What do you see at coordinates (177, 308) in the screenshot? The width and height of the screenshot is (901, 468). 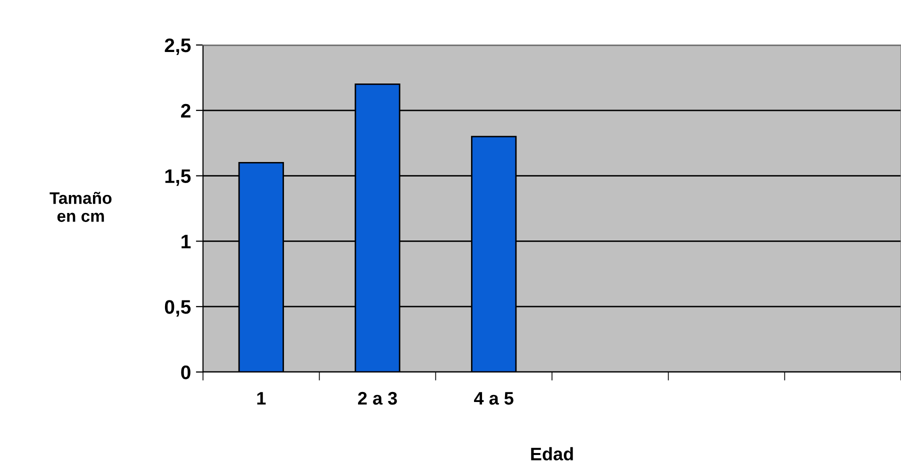 I see `y-tick-label: 0,5` at bounding box center [177, 308].